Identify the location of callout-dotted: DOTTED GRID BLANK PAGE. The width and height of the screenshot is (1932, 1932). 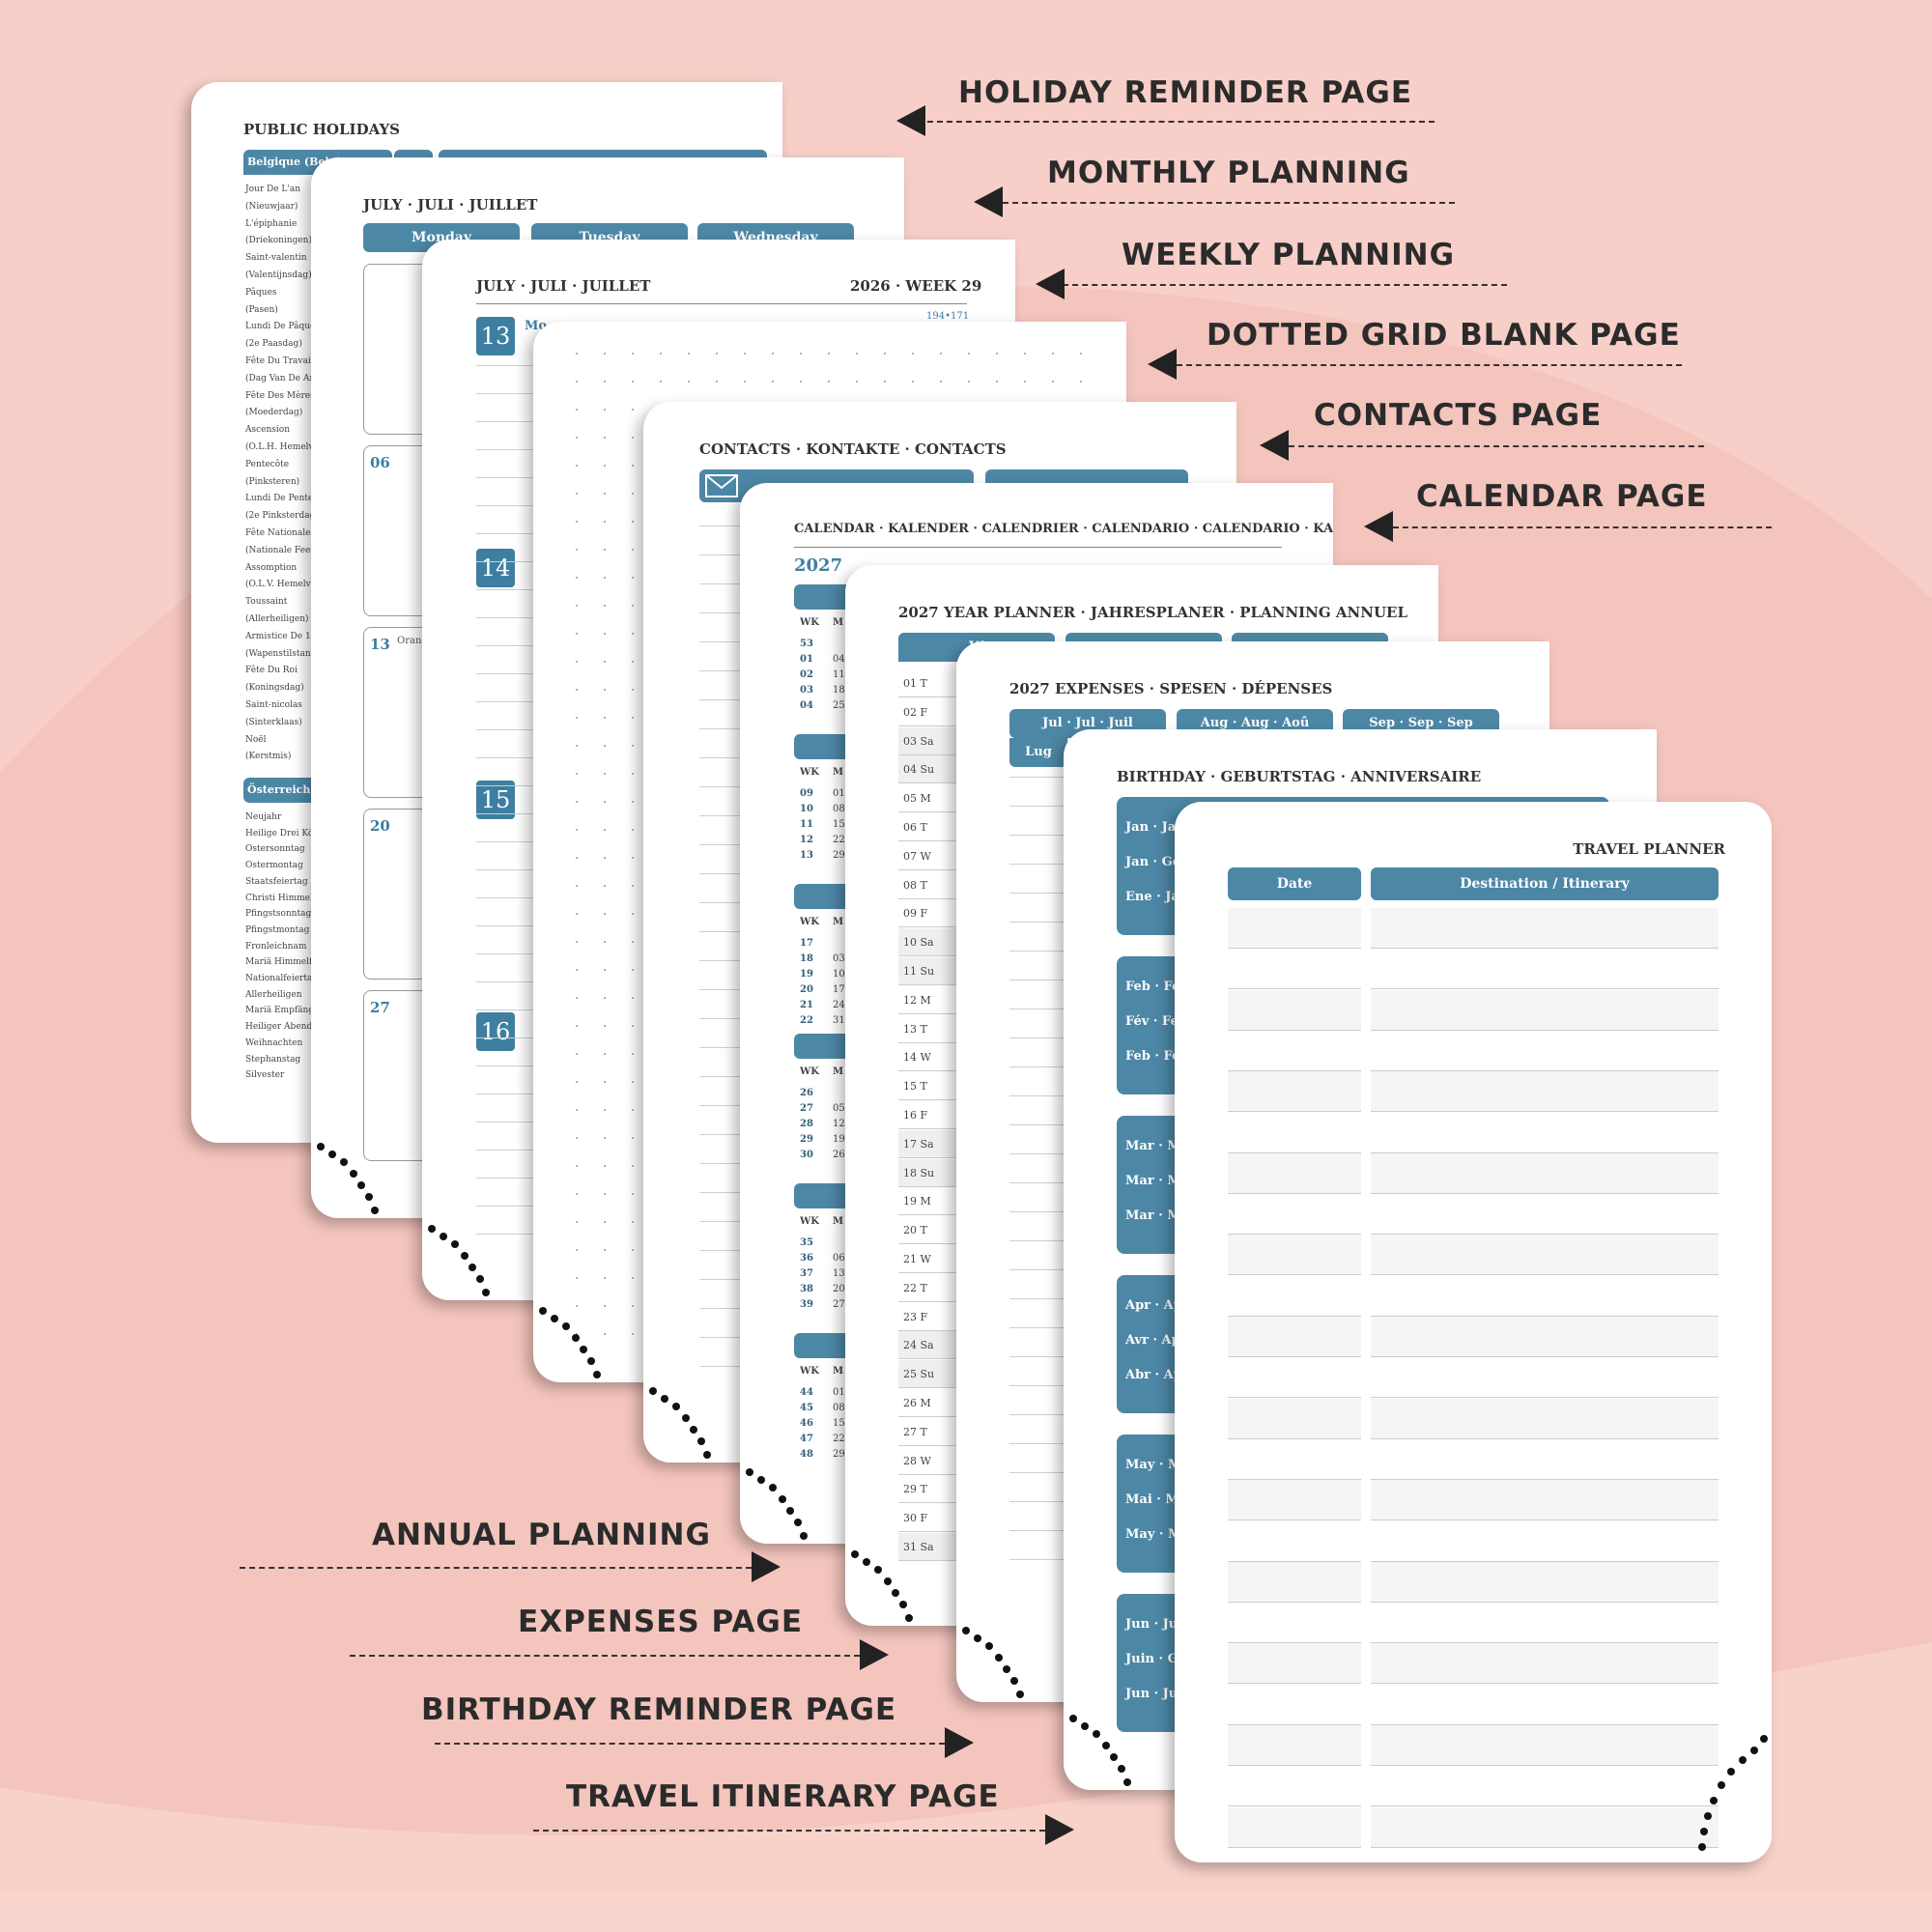
(1444, 335).